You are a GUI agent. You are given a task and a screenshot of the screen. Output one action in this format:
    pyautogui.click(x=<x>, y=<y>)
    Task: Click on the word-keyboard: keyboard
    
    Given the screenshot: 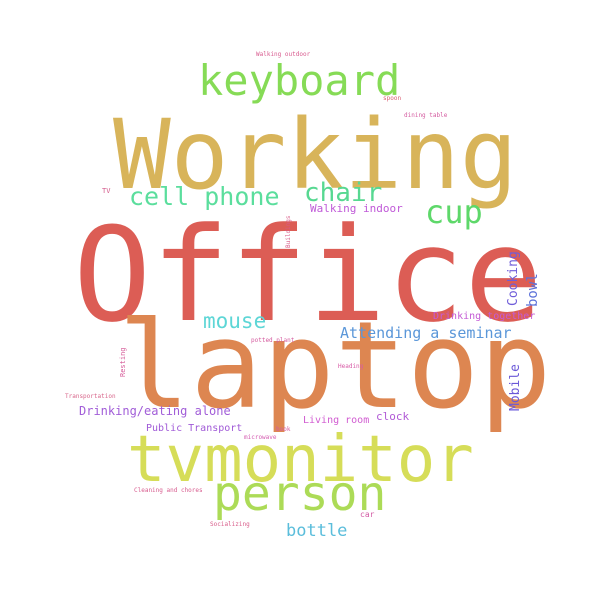 What is the action you would take?
    pyautogui.click(x=299, y=80)
    